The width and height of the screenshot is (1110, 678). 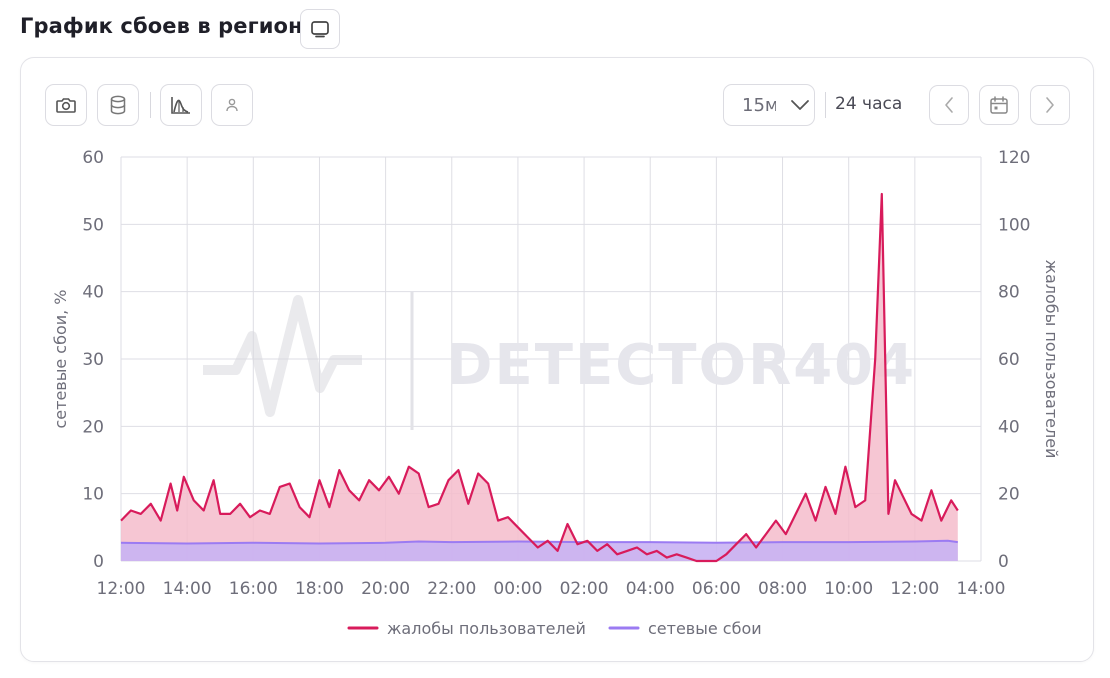 What do you see at coordinates (93, 158) in the screenshot?
I see `y-left-tick-label: 60` at bounding box center [93, 158].